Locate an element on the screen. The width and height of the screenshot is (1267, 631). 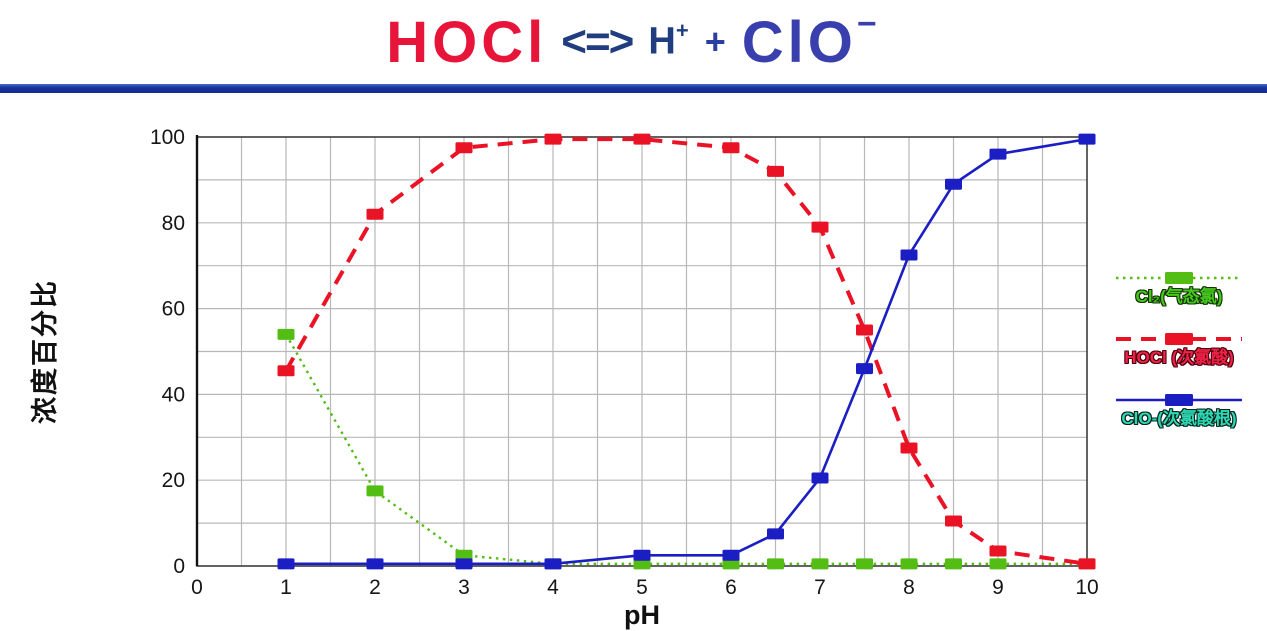
legend: Cl₂(气态氯) HOCl (次氯酸) ClO-(次氯酸根) is located at coordinates (1179, 349).